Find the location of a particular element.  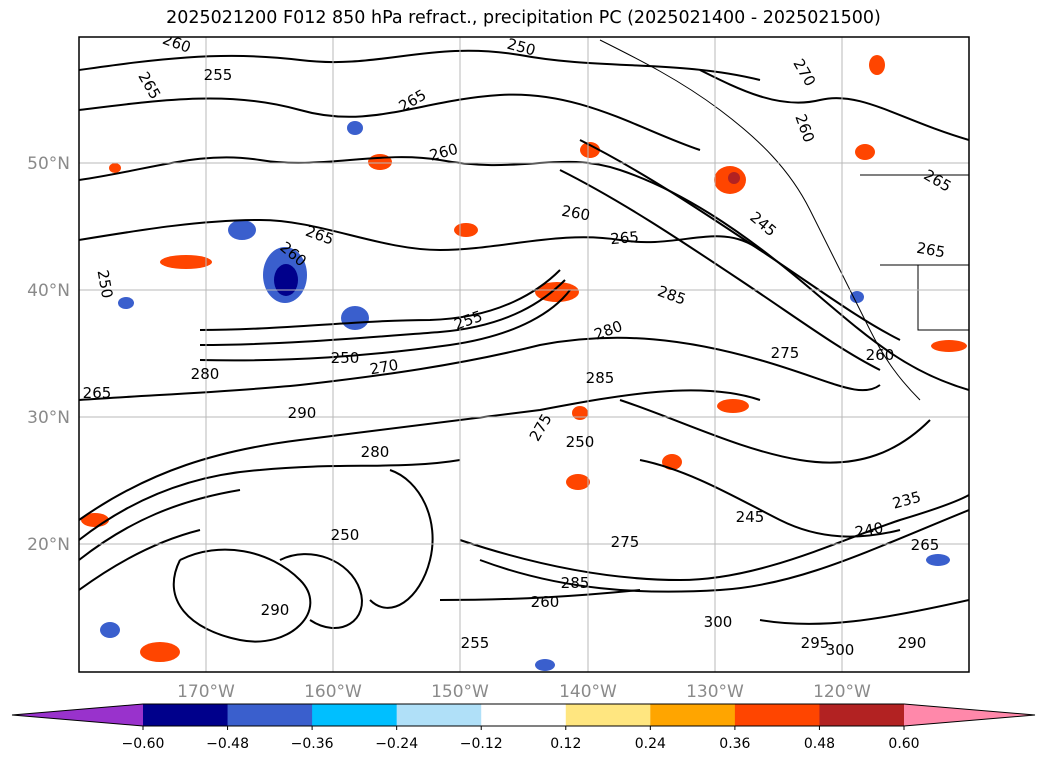

colorbar-tick-label: −0.12 is located at coordinates (481, 744).